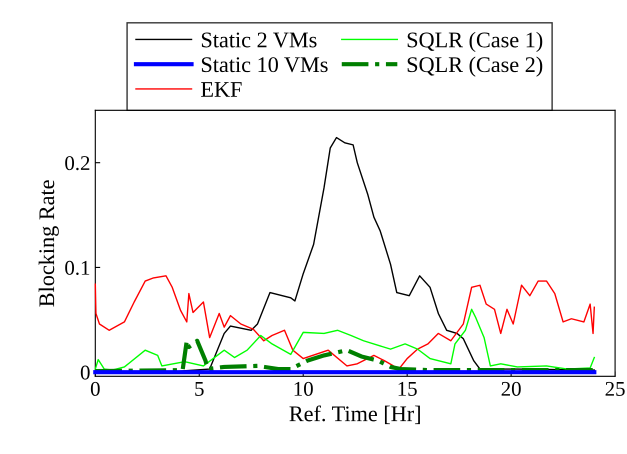 Image resolution: width=627 pixels, height=454 pixels. What do you see at coordinates (95, 389) in the screenshot?
I see `x-tick-label: 0` at bounding box center [95, 389].